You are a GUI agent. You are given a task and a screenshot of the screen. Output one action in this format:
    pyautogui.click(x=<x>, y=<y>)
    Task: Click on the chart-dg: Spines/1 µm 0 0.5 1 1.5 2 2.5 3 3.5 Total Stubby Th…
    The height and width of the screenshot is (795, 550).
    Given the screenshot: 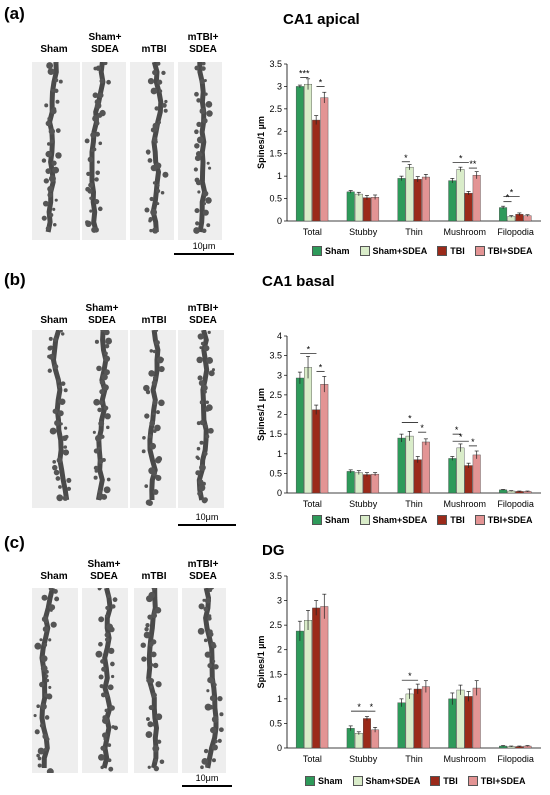 What is the action you would take?
    pyautogui.click(x=398, y=667)
    